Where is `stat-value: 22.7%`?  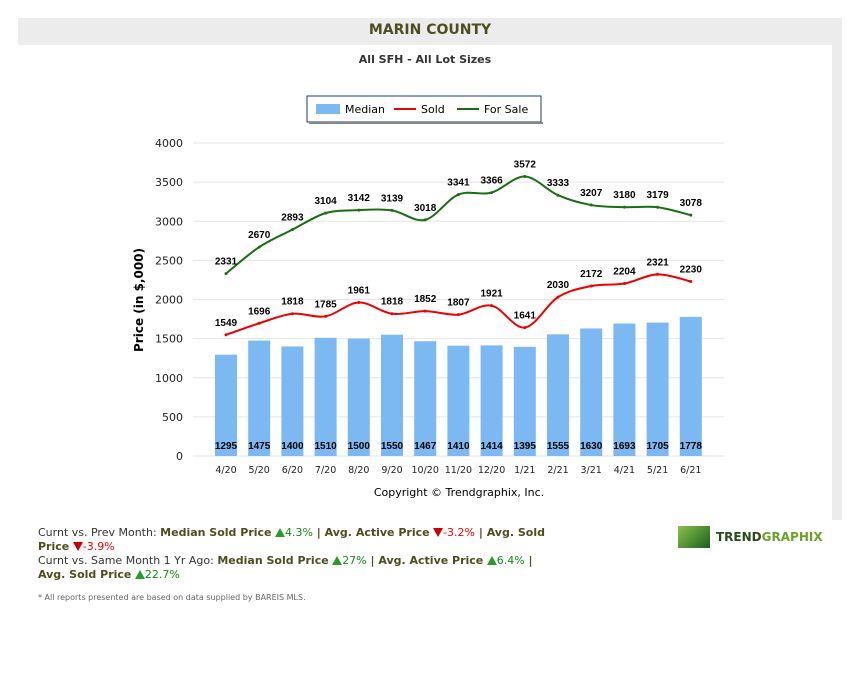 stat-value: 22.7% is located at coordinates (162, 574).